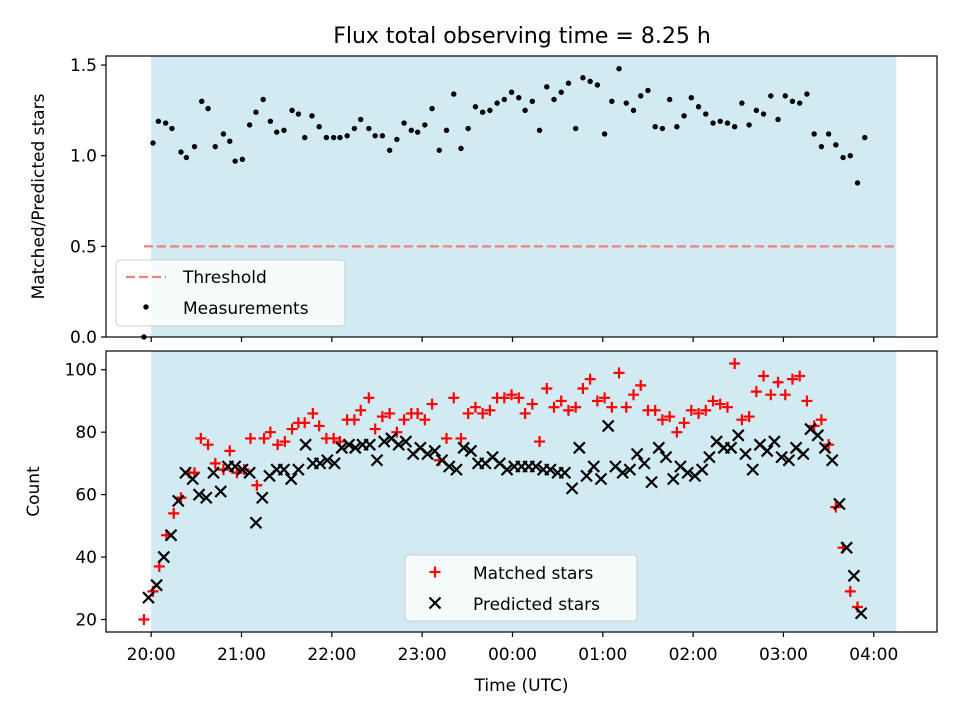 This screenshot has height=724, width=960. I want to click on legend-threshold-label: Threshold, so click(224, 278).